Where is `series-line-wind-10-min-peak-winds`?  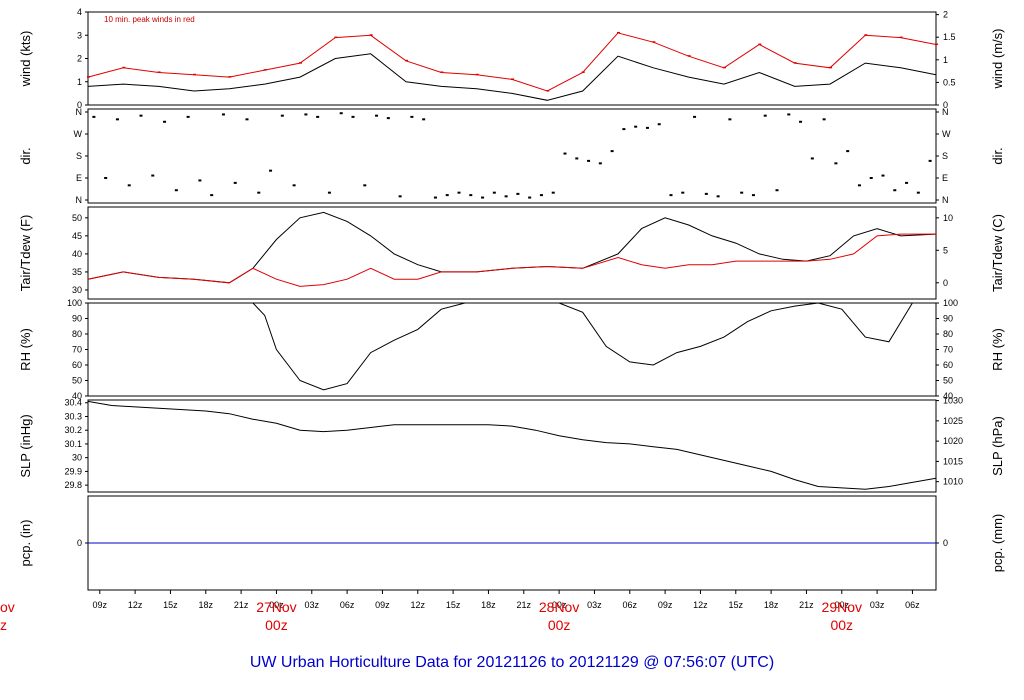
series-line-wind-10-min-peak-winds is located at coordinates (512, 62).